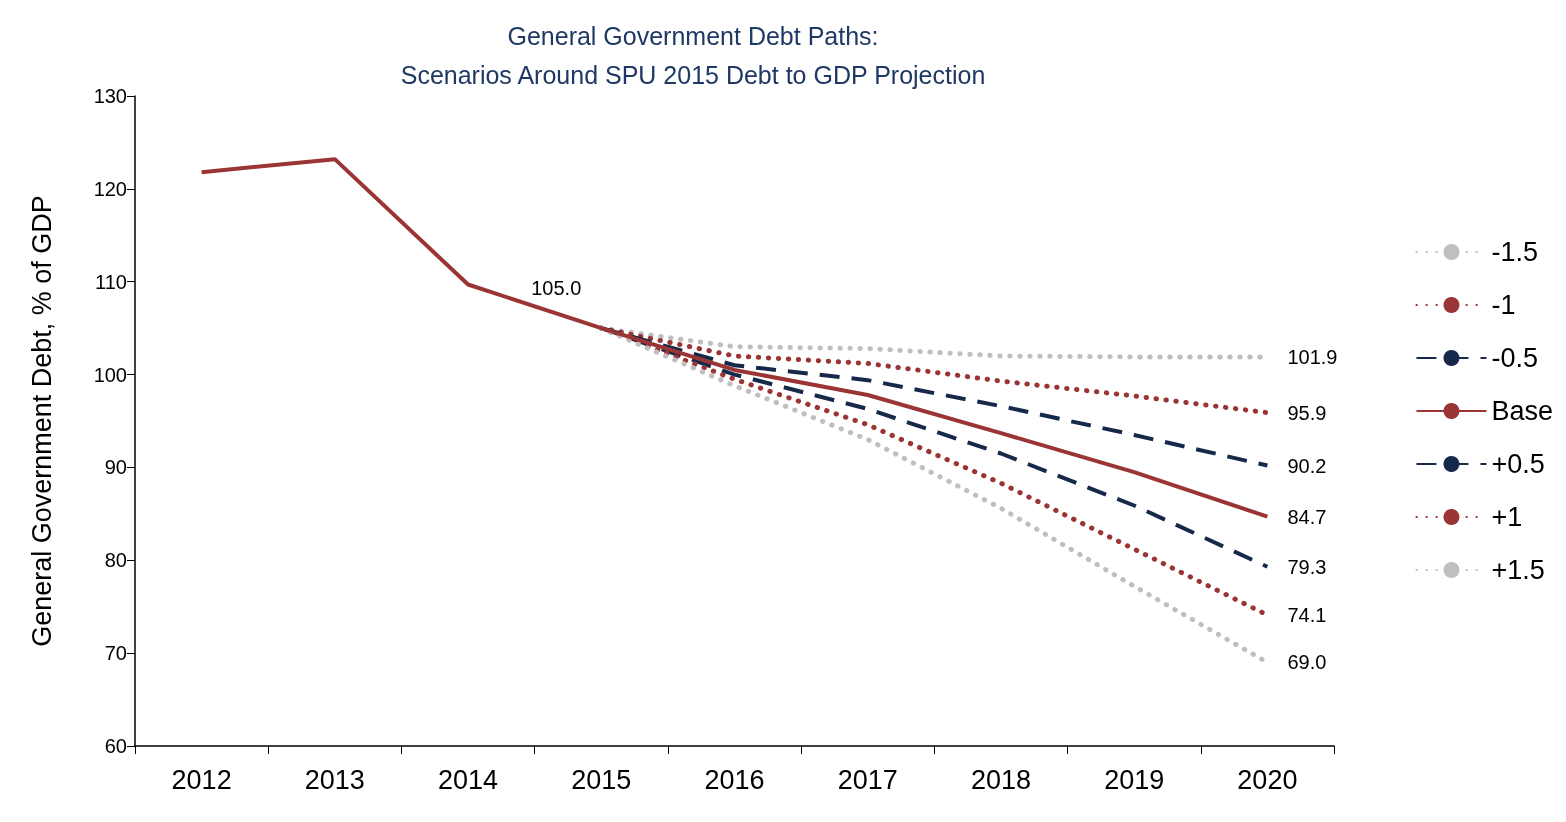 The height and width of the screenshot is (822, 1566). Describe the element at coordinates (115, 746) in the screenshot. I see `y-tick-label: 60` at that location.